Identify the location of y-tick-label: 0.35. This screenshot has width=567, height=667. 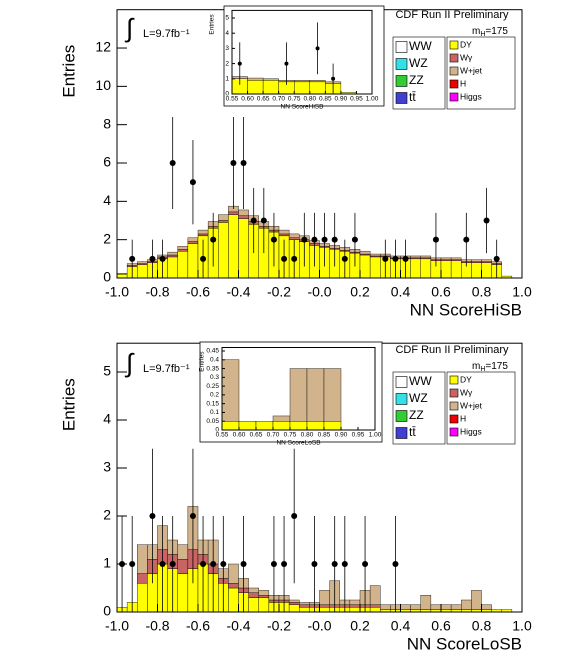
(212, 368).